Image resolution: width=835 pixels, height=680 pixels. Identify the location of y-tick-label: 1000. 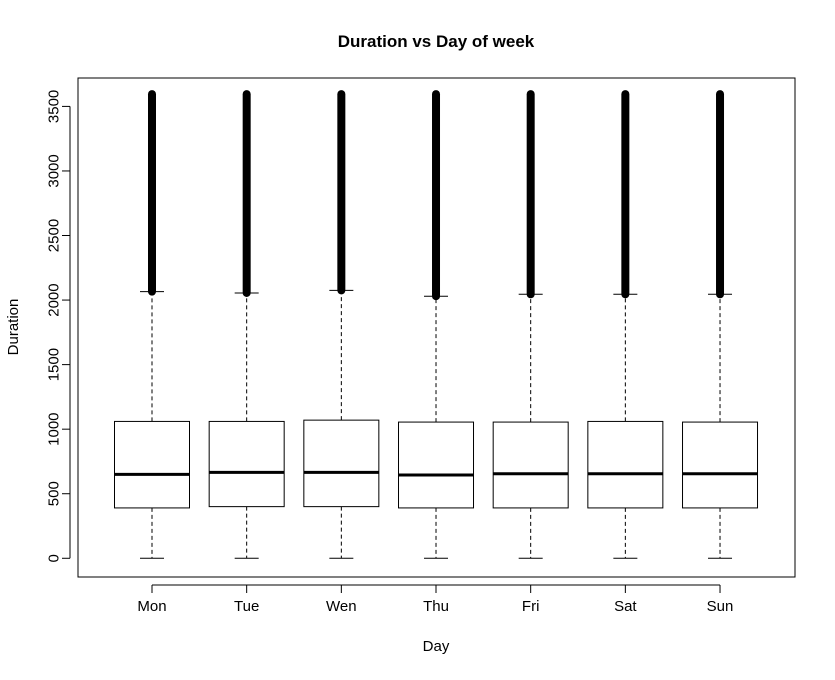
(54, 428).